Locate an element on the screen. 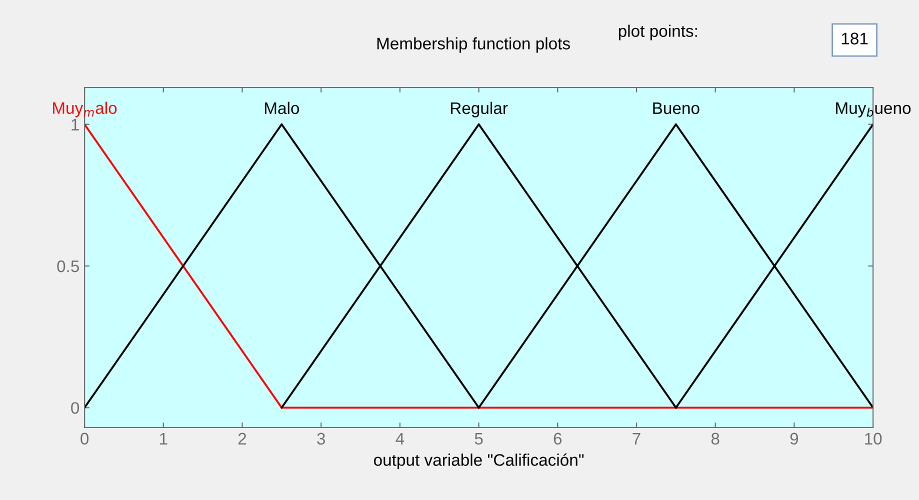 The image size is (919, 500). x-tick-label: 9 is located at coordinates (794, 438).